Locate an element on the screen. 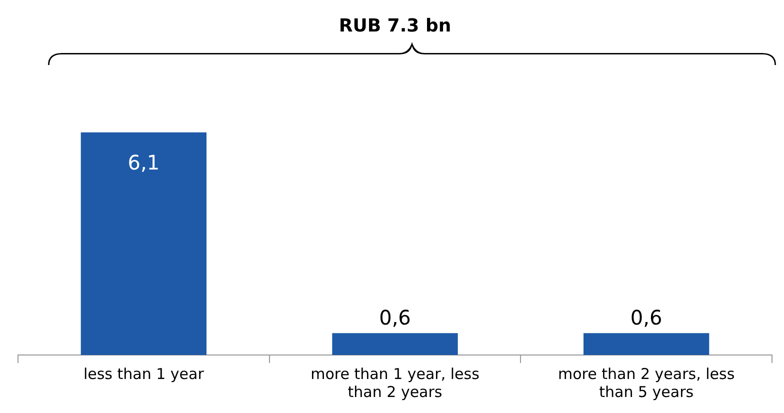 This screenshot has width=784, height=413. x-tick-label: more than 1 year, less than 2 years is located at coordinates (395, 382).